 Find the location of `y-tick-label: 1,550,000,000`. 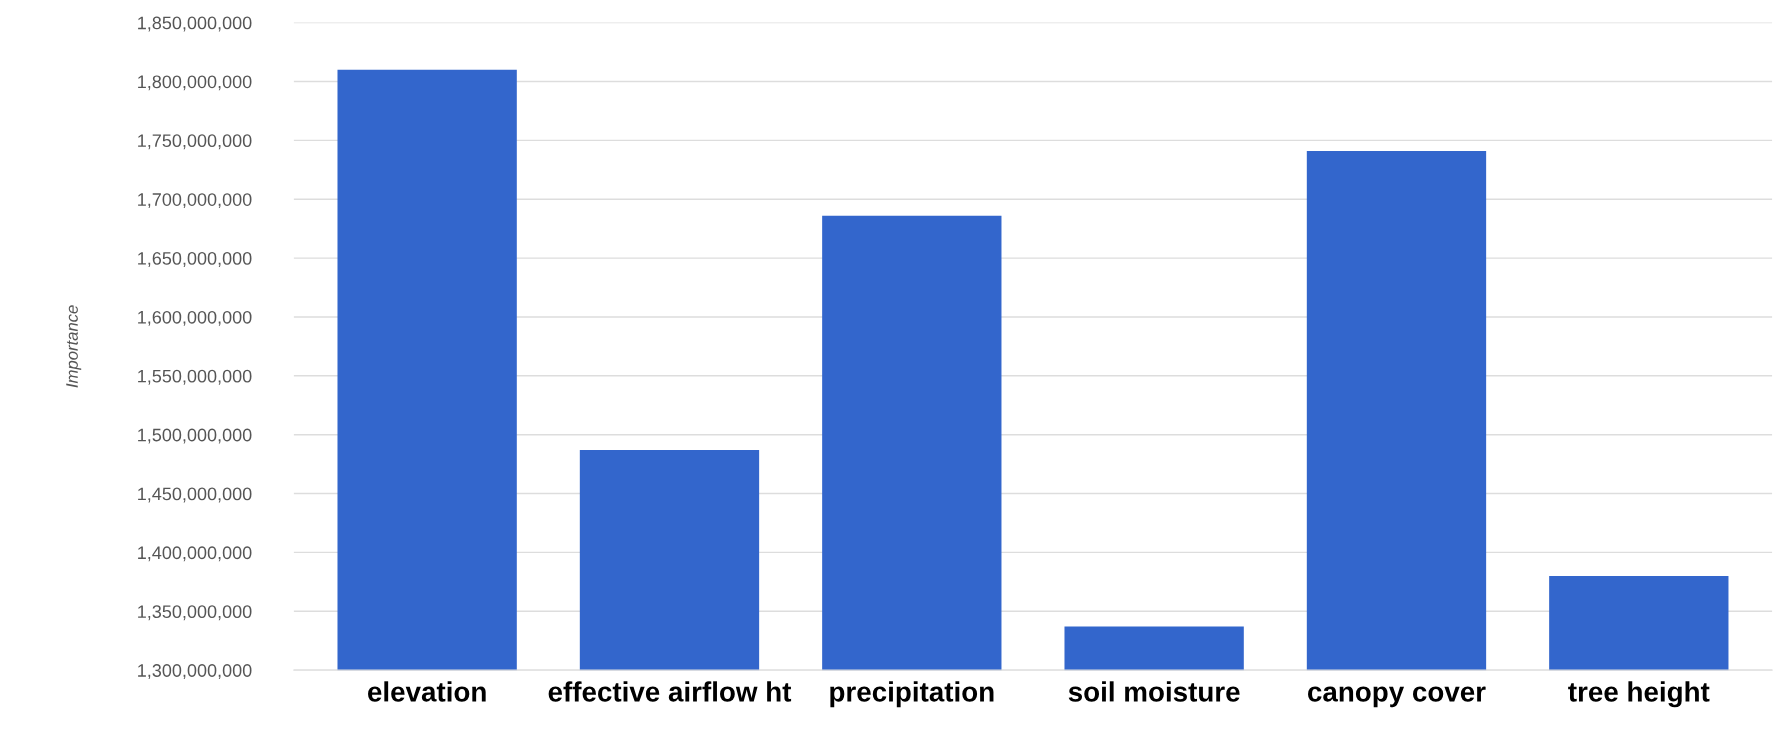

y-tick-label: 1,550,000,000 is located at coordinates (195, 377).